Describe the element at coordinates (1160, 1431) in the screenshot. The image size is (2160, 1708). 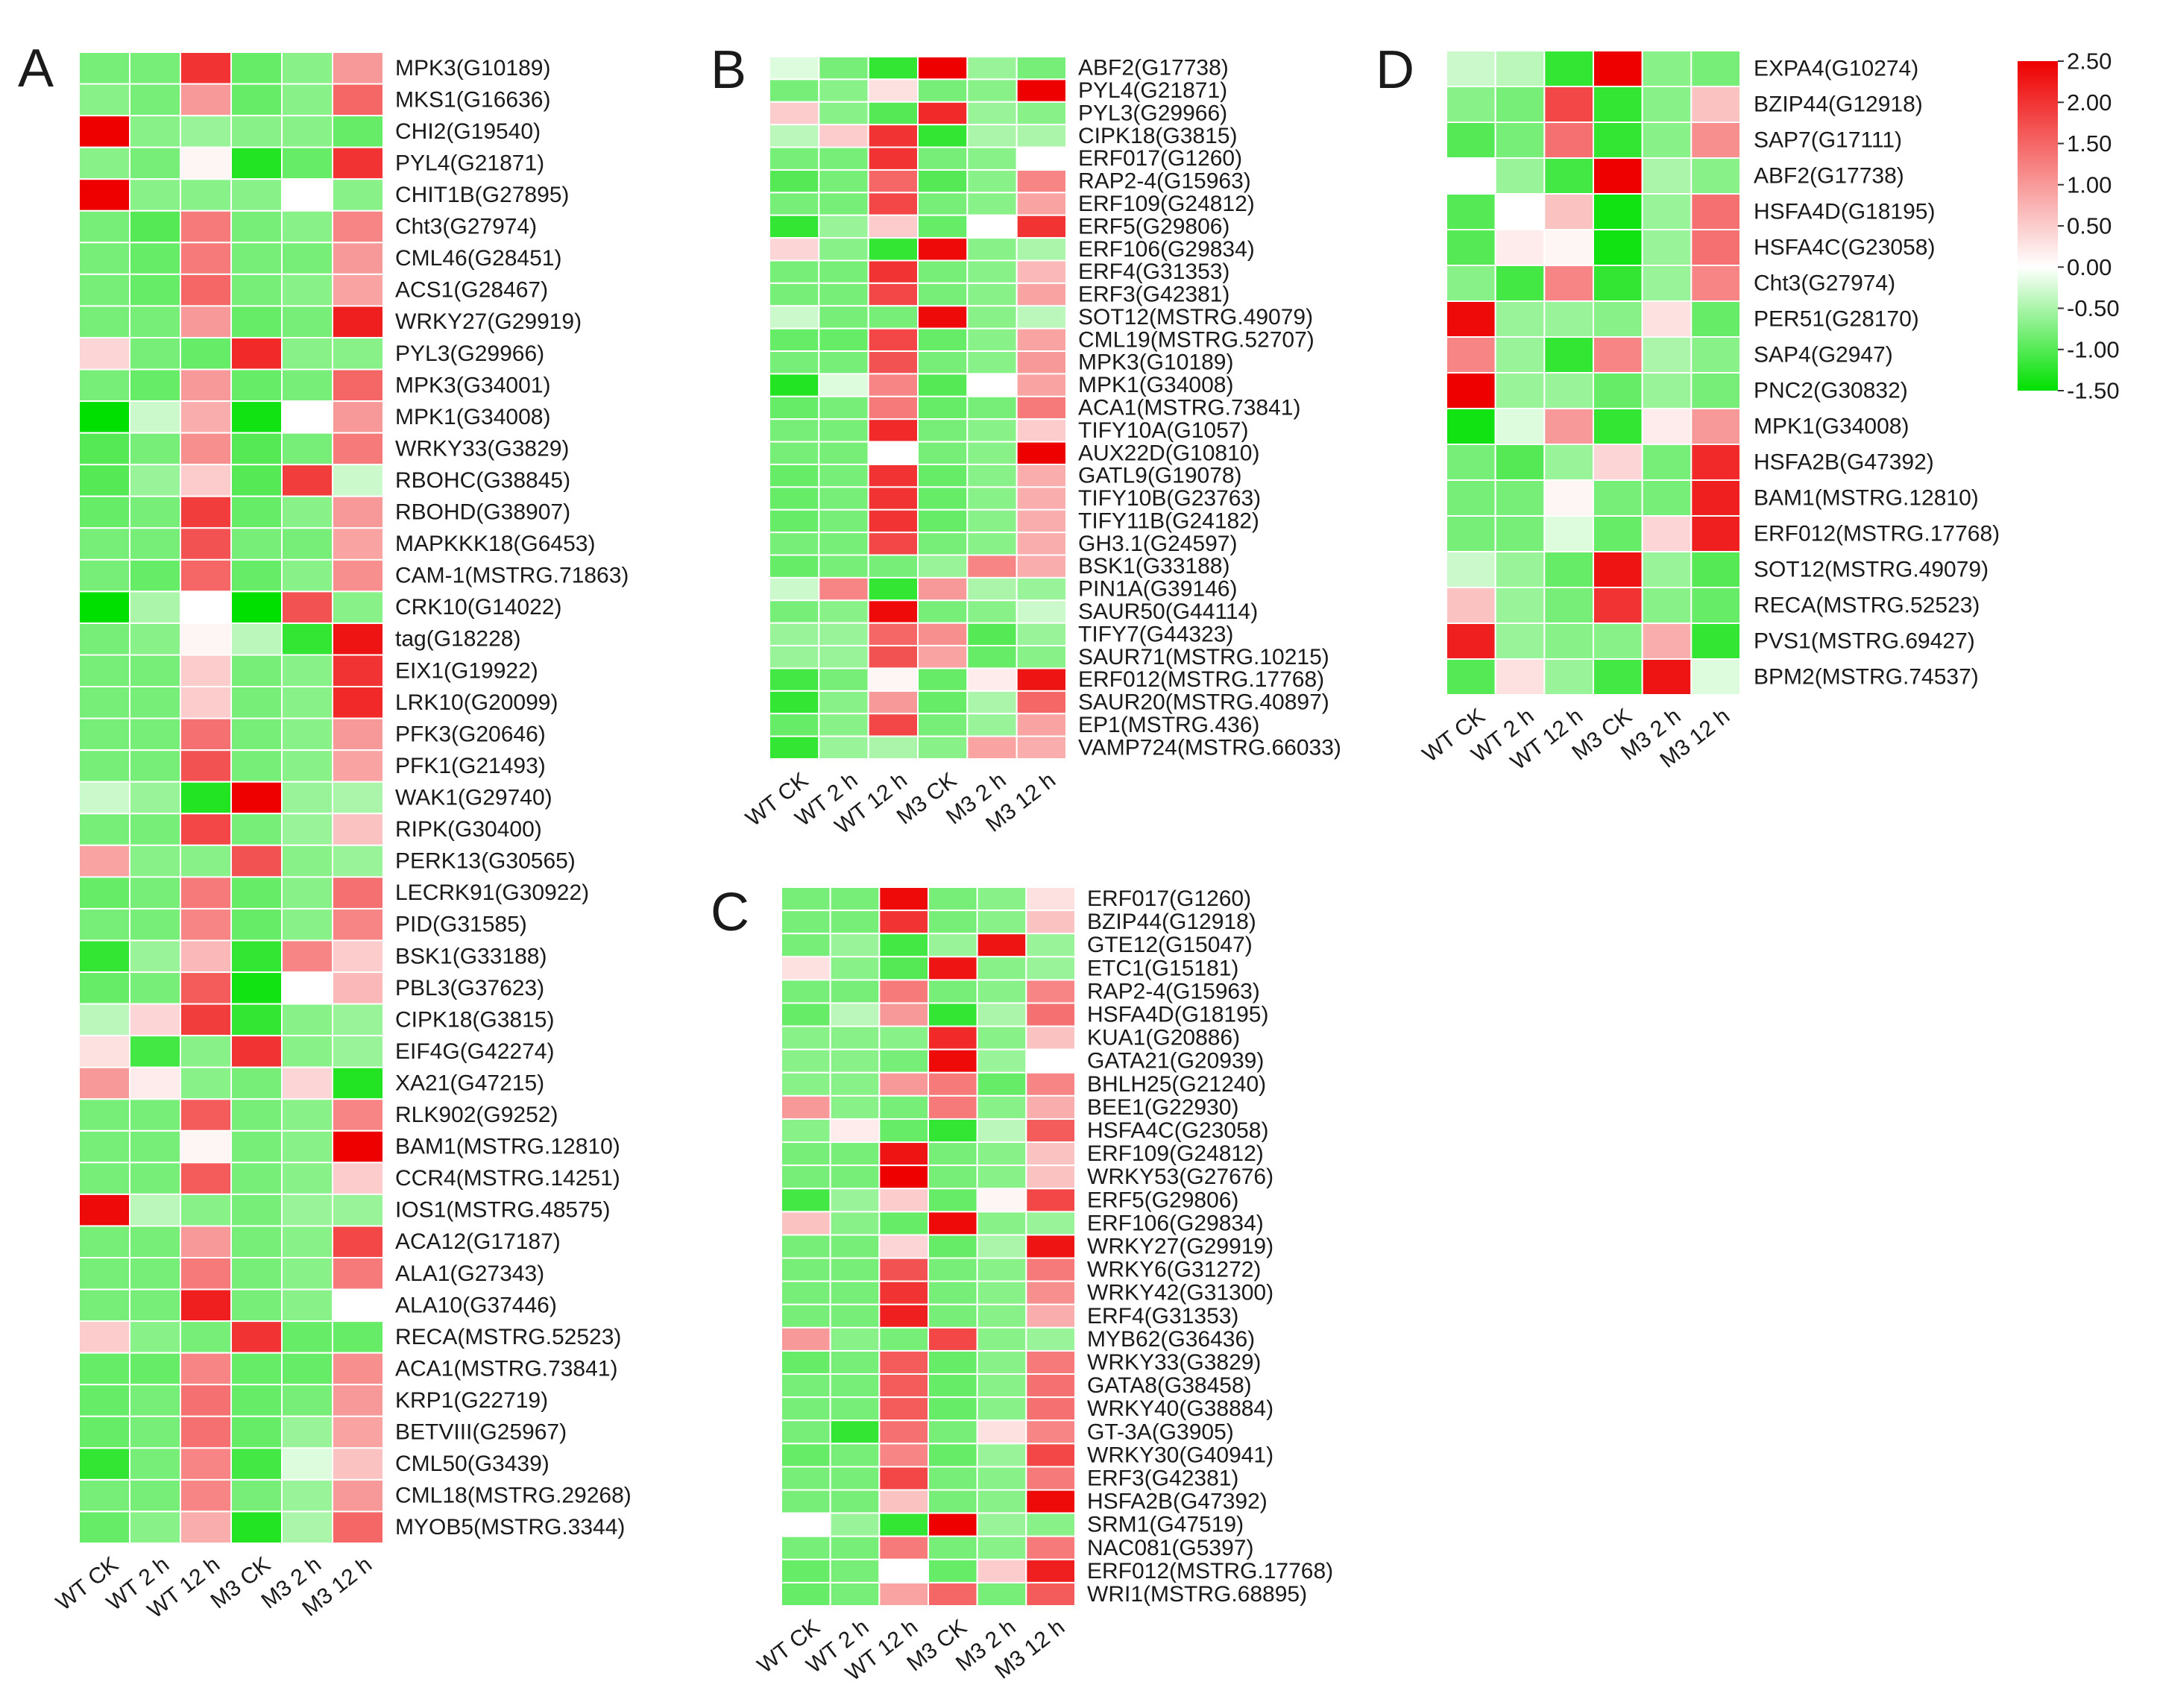
I see `heatmap-c-row-label: GT-3A(G3905)` at that location.